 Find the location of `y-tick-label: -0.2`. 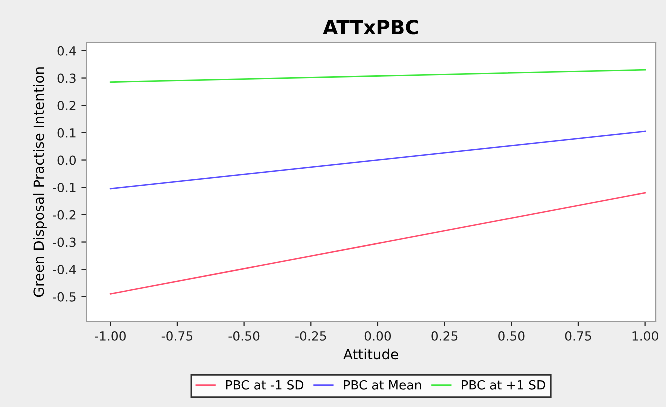

y-tick-label: -0.2 is located at coordinates (64, 215).